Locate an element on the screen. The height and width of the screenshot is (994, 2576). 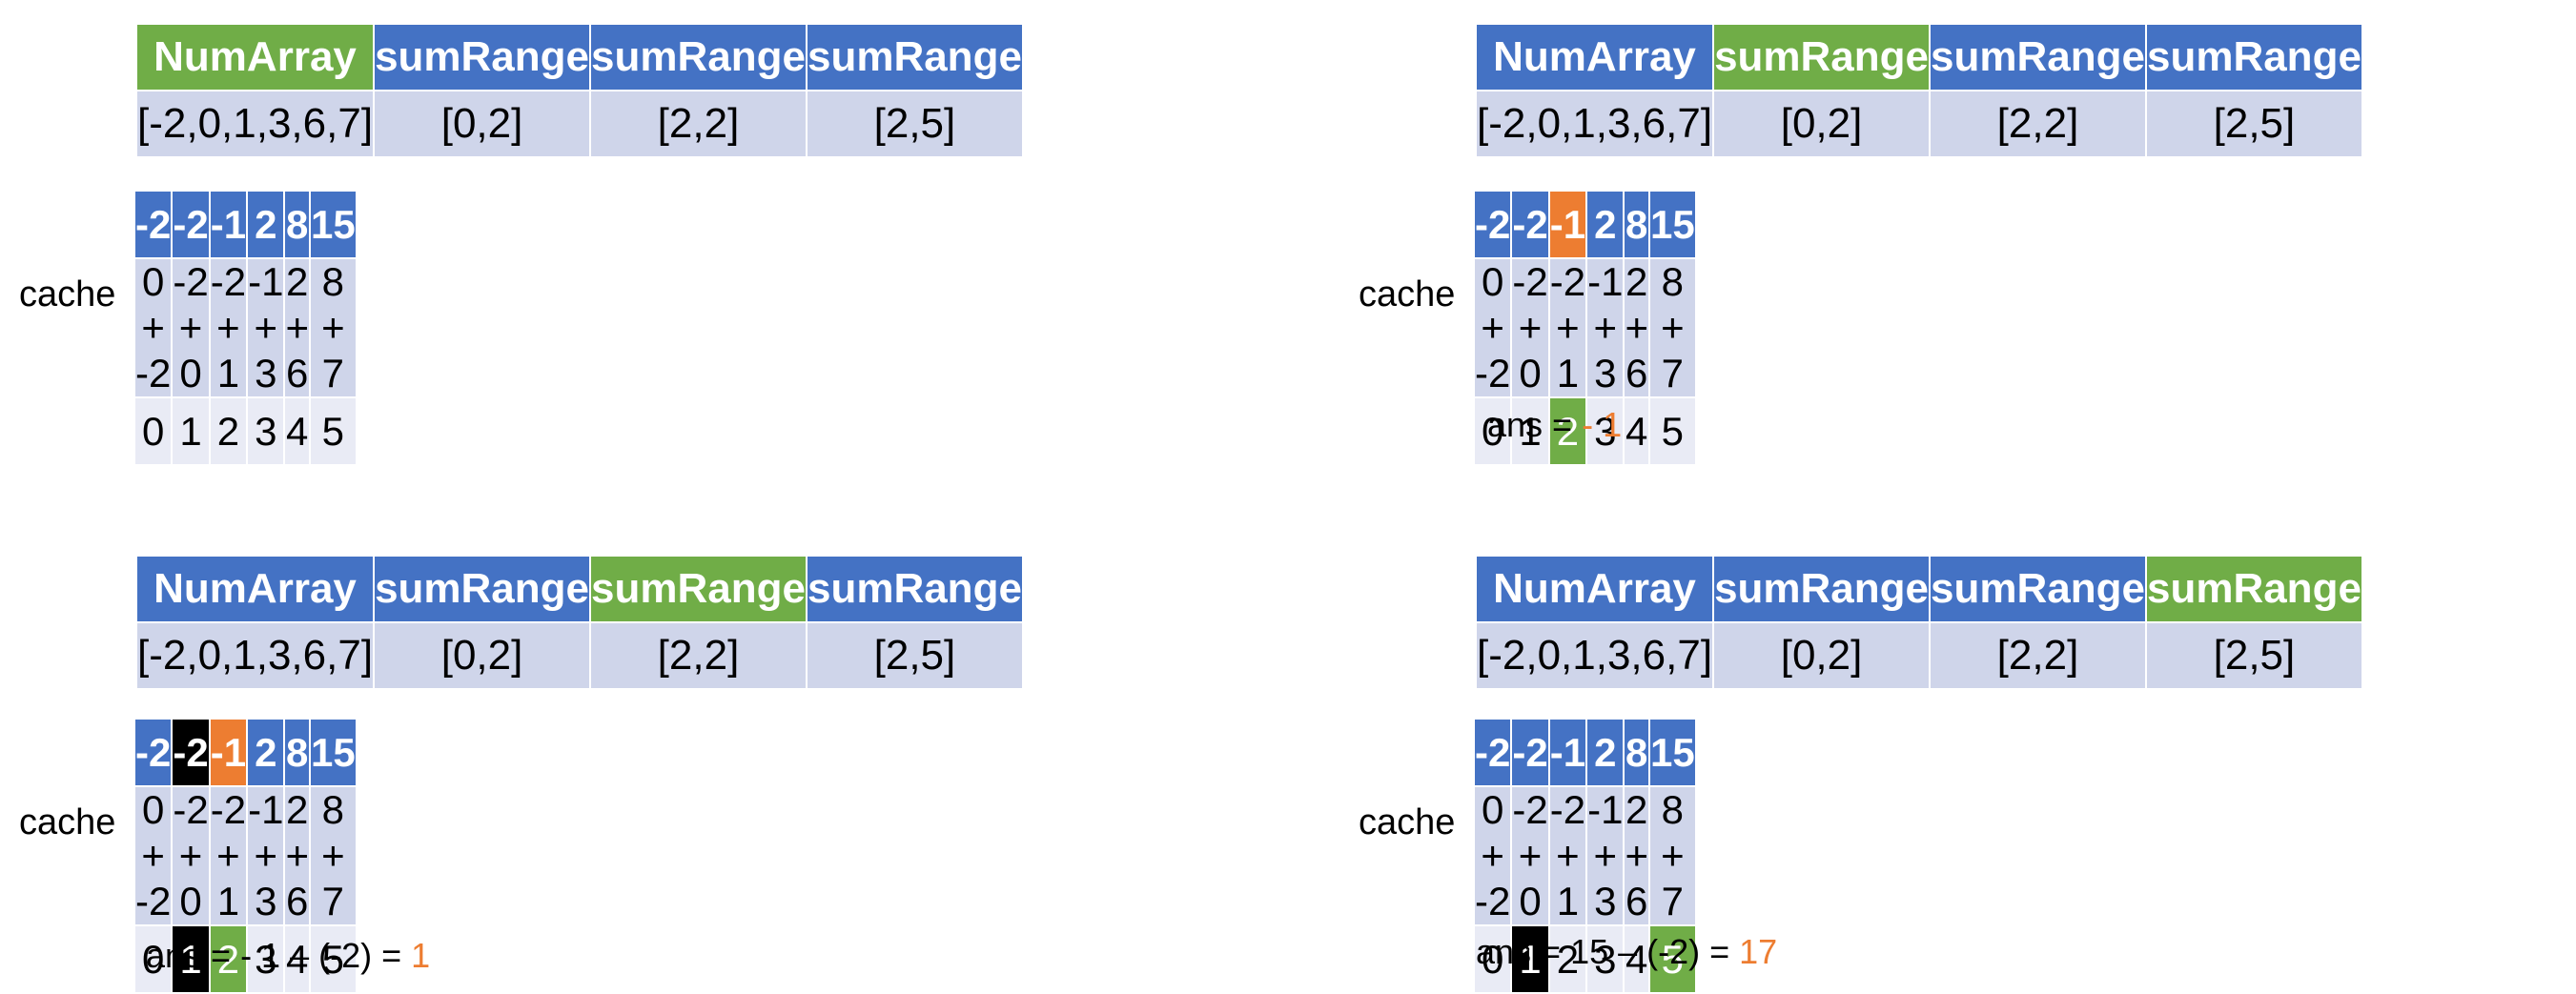
cache-index-highlighted: 1 is located at coordinates (191, 959).